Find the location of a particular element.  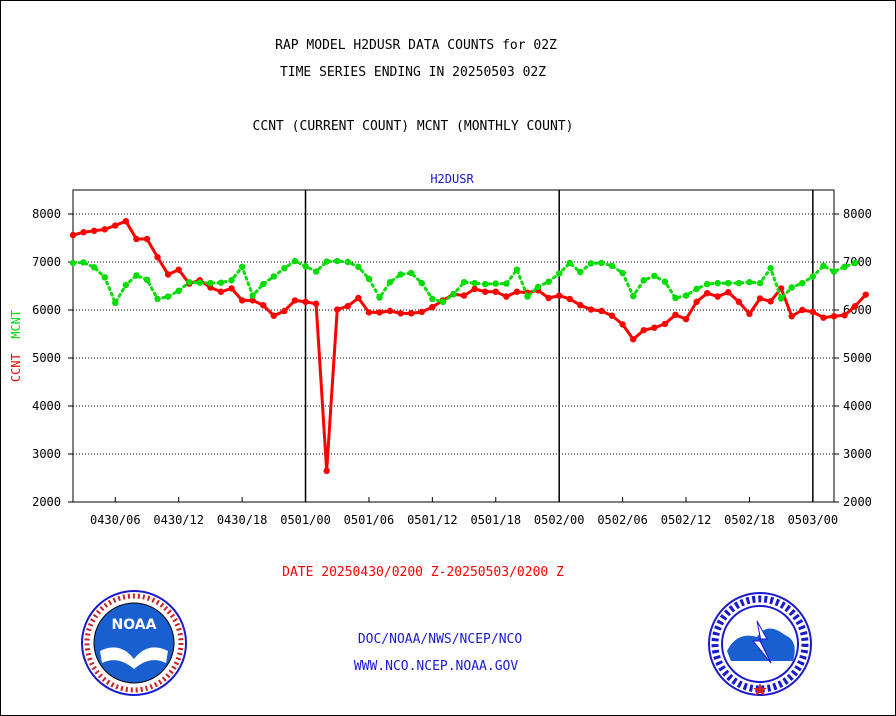

noaa-logo-icon: NOAA is located at coordinates (134, 643).